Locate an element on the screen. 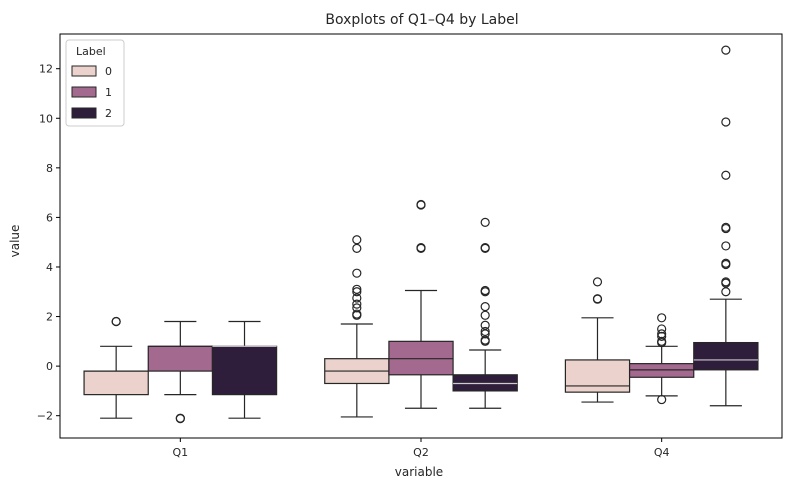 This screenshot has height=490, width=790. x-tick-label: Q2 is located at coordinates (421, 452).